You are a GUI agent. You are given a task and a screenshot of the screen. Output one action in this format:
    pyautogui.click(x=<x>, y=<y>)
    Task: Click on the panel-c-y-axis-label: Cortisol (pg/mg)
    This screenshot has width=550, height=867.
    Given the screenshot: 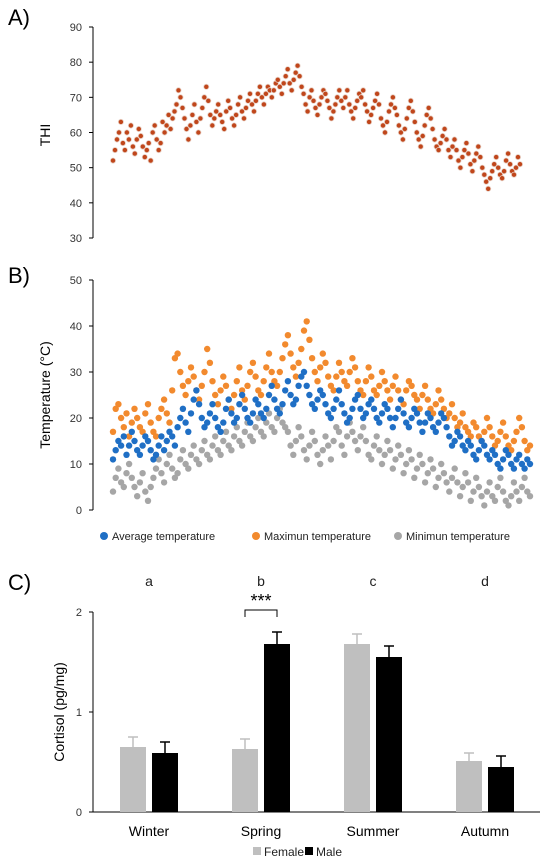 What is the action you would take?
    pyautogui.click(x=59, y=712)
    